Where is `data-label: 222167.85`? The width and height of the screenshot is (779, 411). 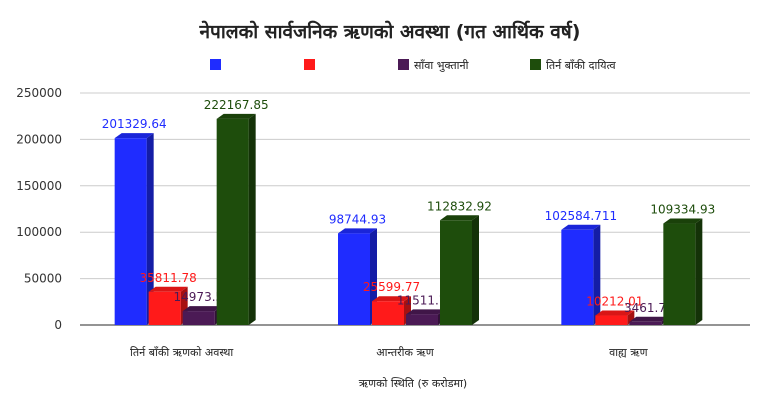 data-label: 222167.85 is located at coordinates (236, 105).